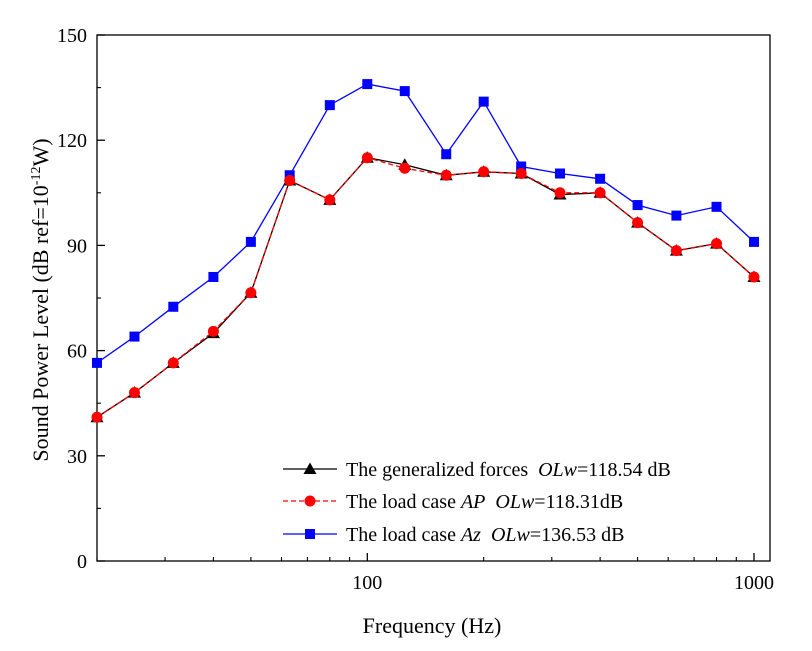 Image resolution: width=812 pixels, height=651 pixels. What do you see at coordinates (432, 625) in the screenshot?
I see `x-axis-label: Frequency (Hz)` at bounding box center [432, 625].